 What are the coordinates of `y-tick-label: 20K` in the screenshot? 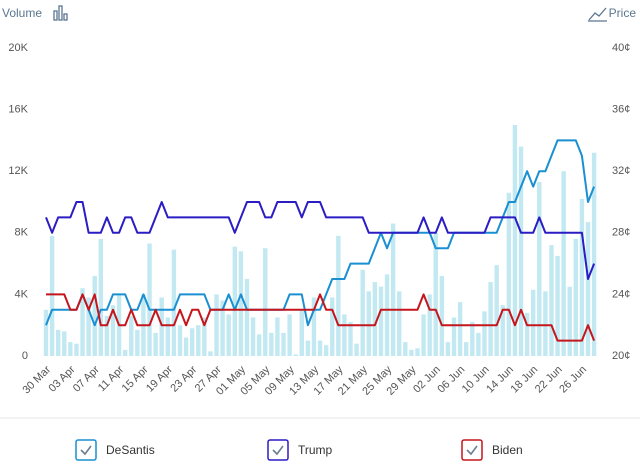 It's located at (18, 48).